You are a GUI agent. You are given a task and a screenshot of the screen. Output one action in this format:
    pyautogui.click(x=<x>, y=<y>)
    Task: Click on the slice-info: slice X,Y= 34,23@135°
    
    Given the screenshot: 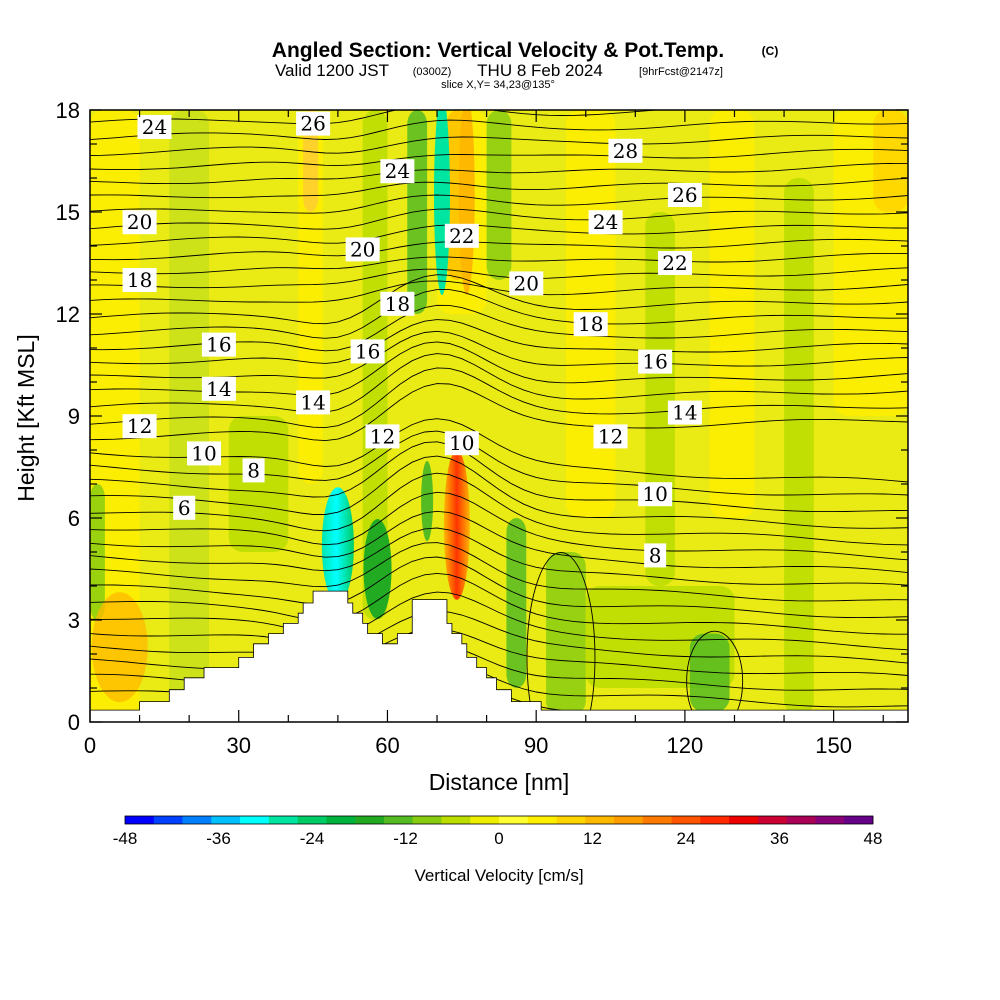 What is the action you would take?
    pyautogui.click(x=498, y=85)
    